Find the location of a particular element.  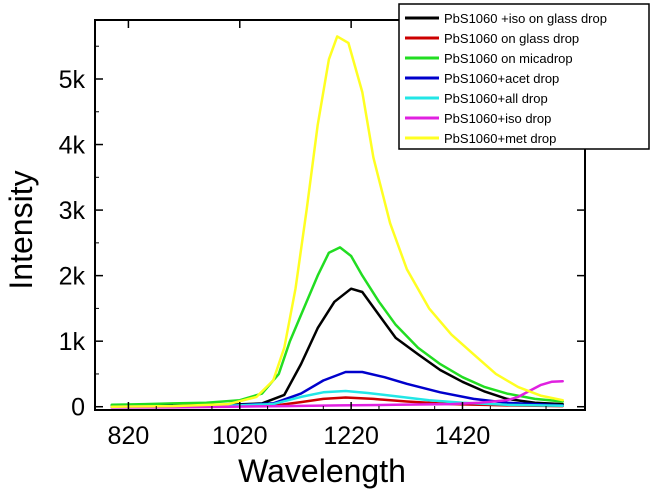

x-axis-title: Wavelength is located at coordinates (322, 471).